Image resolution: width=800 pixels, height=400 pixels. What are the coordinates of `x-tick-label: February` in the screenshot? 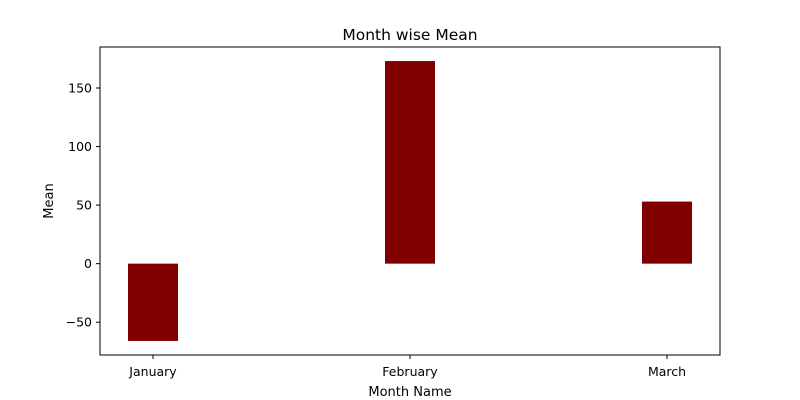 It's located at (410, 371).